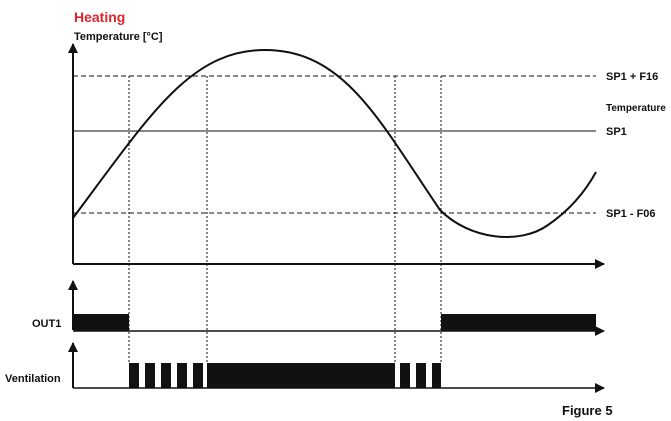  I want to click on lower-threshold-label: SP1 - F06, so click(631, 214).